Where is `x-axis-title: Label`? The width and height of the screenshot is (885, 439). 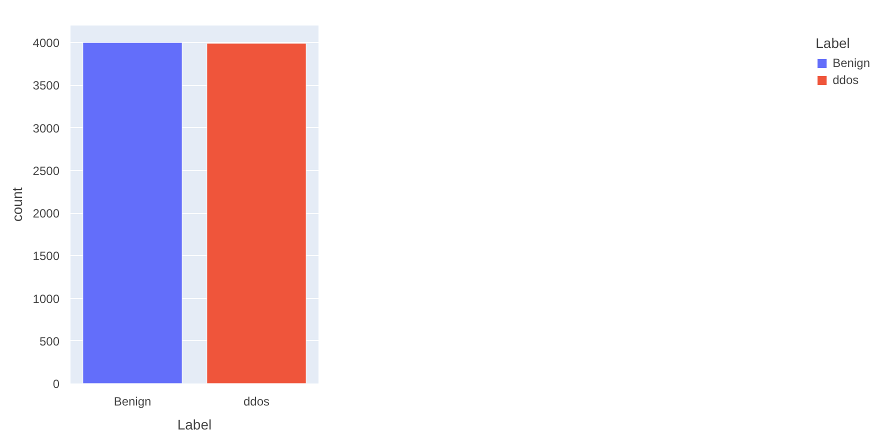 x-axis-title: Label is located at coordinates (194, 424).